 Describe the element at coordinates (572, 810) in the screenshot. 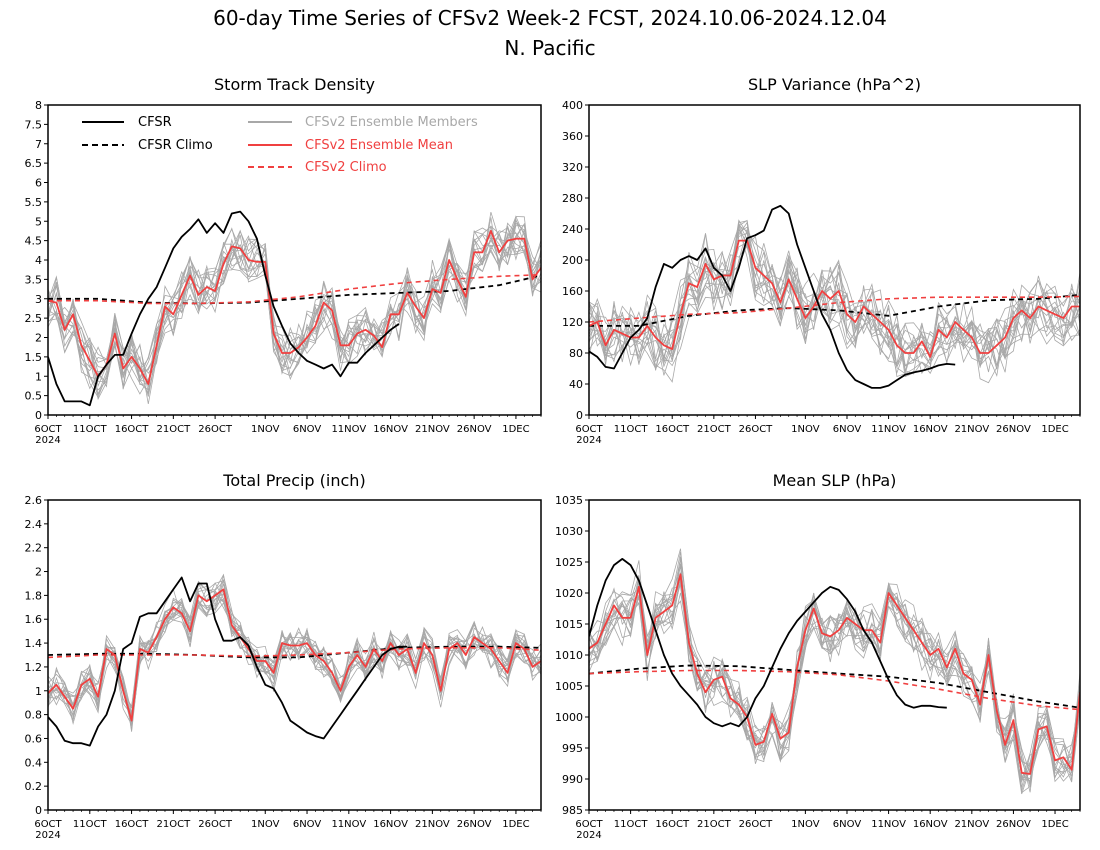

I see `y-tick-label: 985` at that location.